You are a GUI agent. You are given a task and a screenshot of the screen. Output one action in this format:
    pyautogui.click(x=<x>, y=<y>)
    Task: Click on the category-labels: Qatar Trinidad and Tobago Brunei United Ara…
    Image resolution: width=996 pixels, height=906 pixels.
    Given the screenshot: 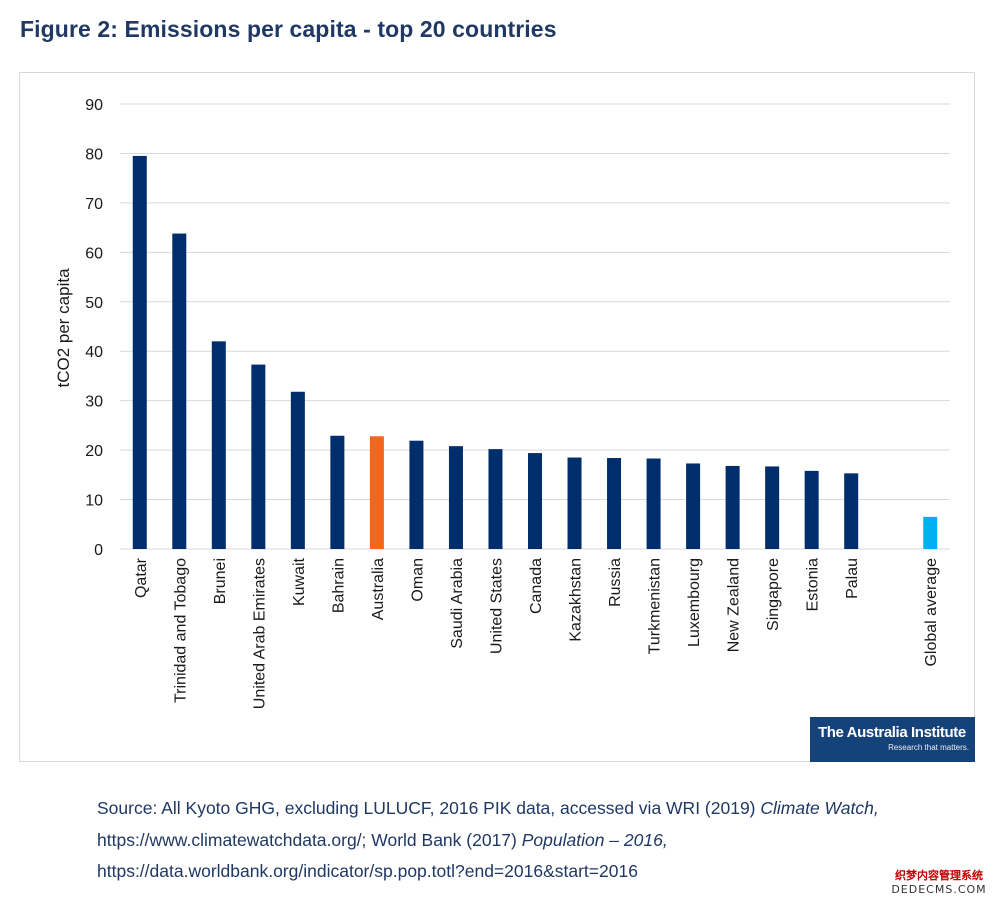 What is the action you would take?
    pyautogui.click(x=536, y=633)
    